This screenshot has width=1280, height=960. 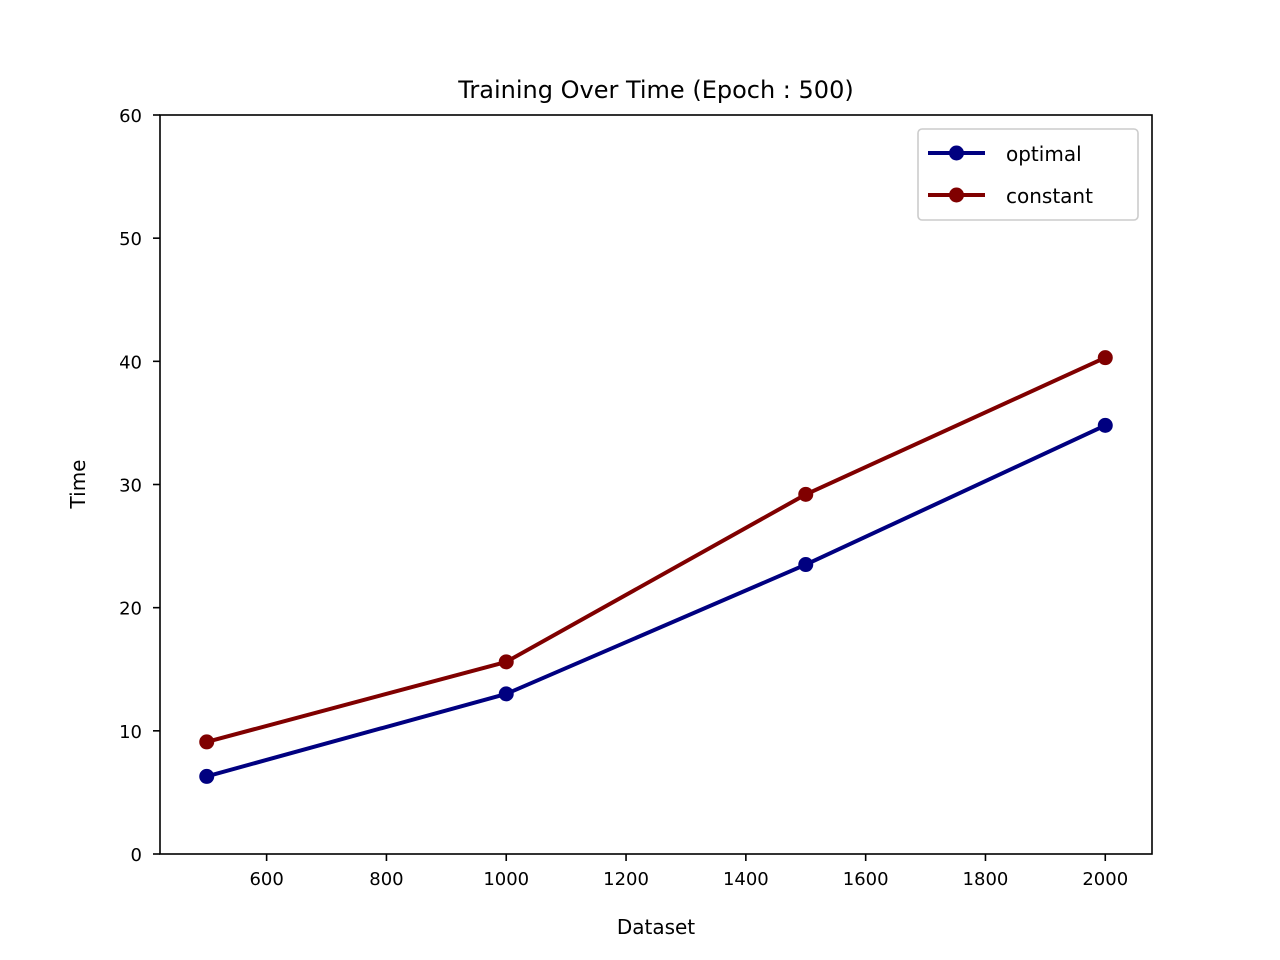 What do you see at coordinates (866, 879) in the screenshot?
I see `x-tick-label: 1600` at bounding box center [866, 879].